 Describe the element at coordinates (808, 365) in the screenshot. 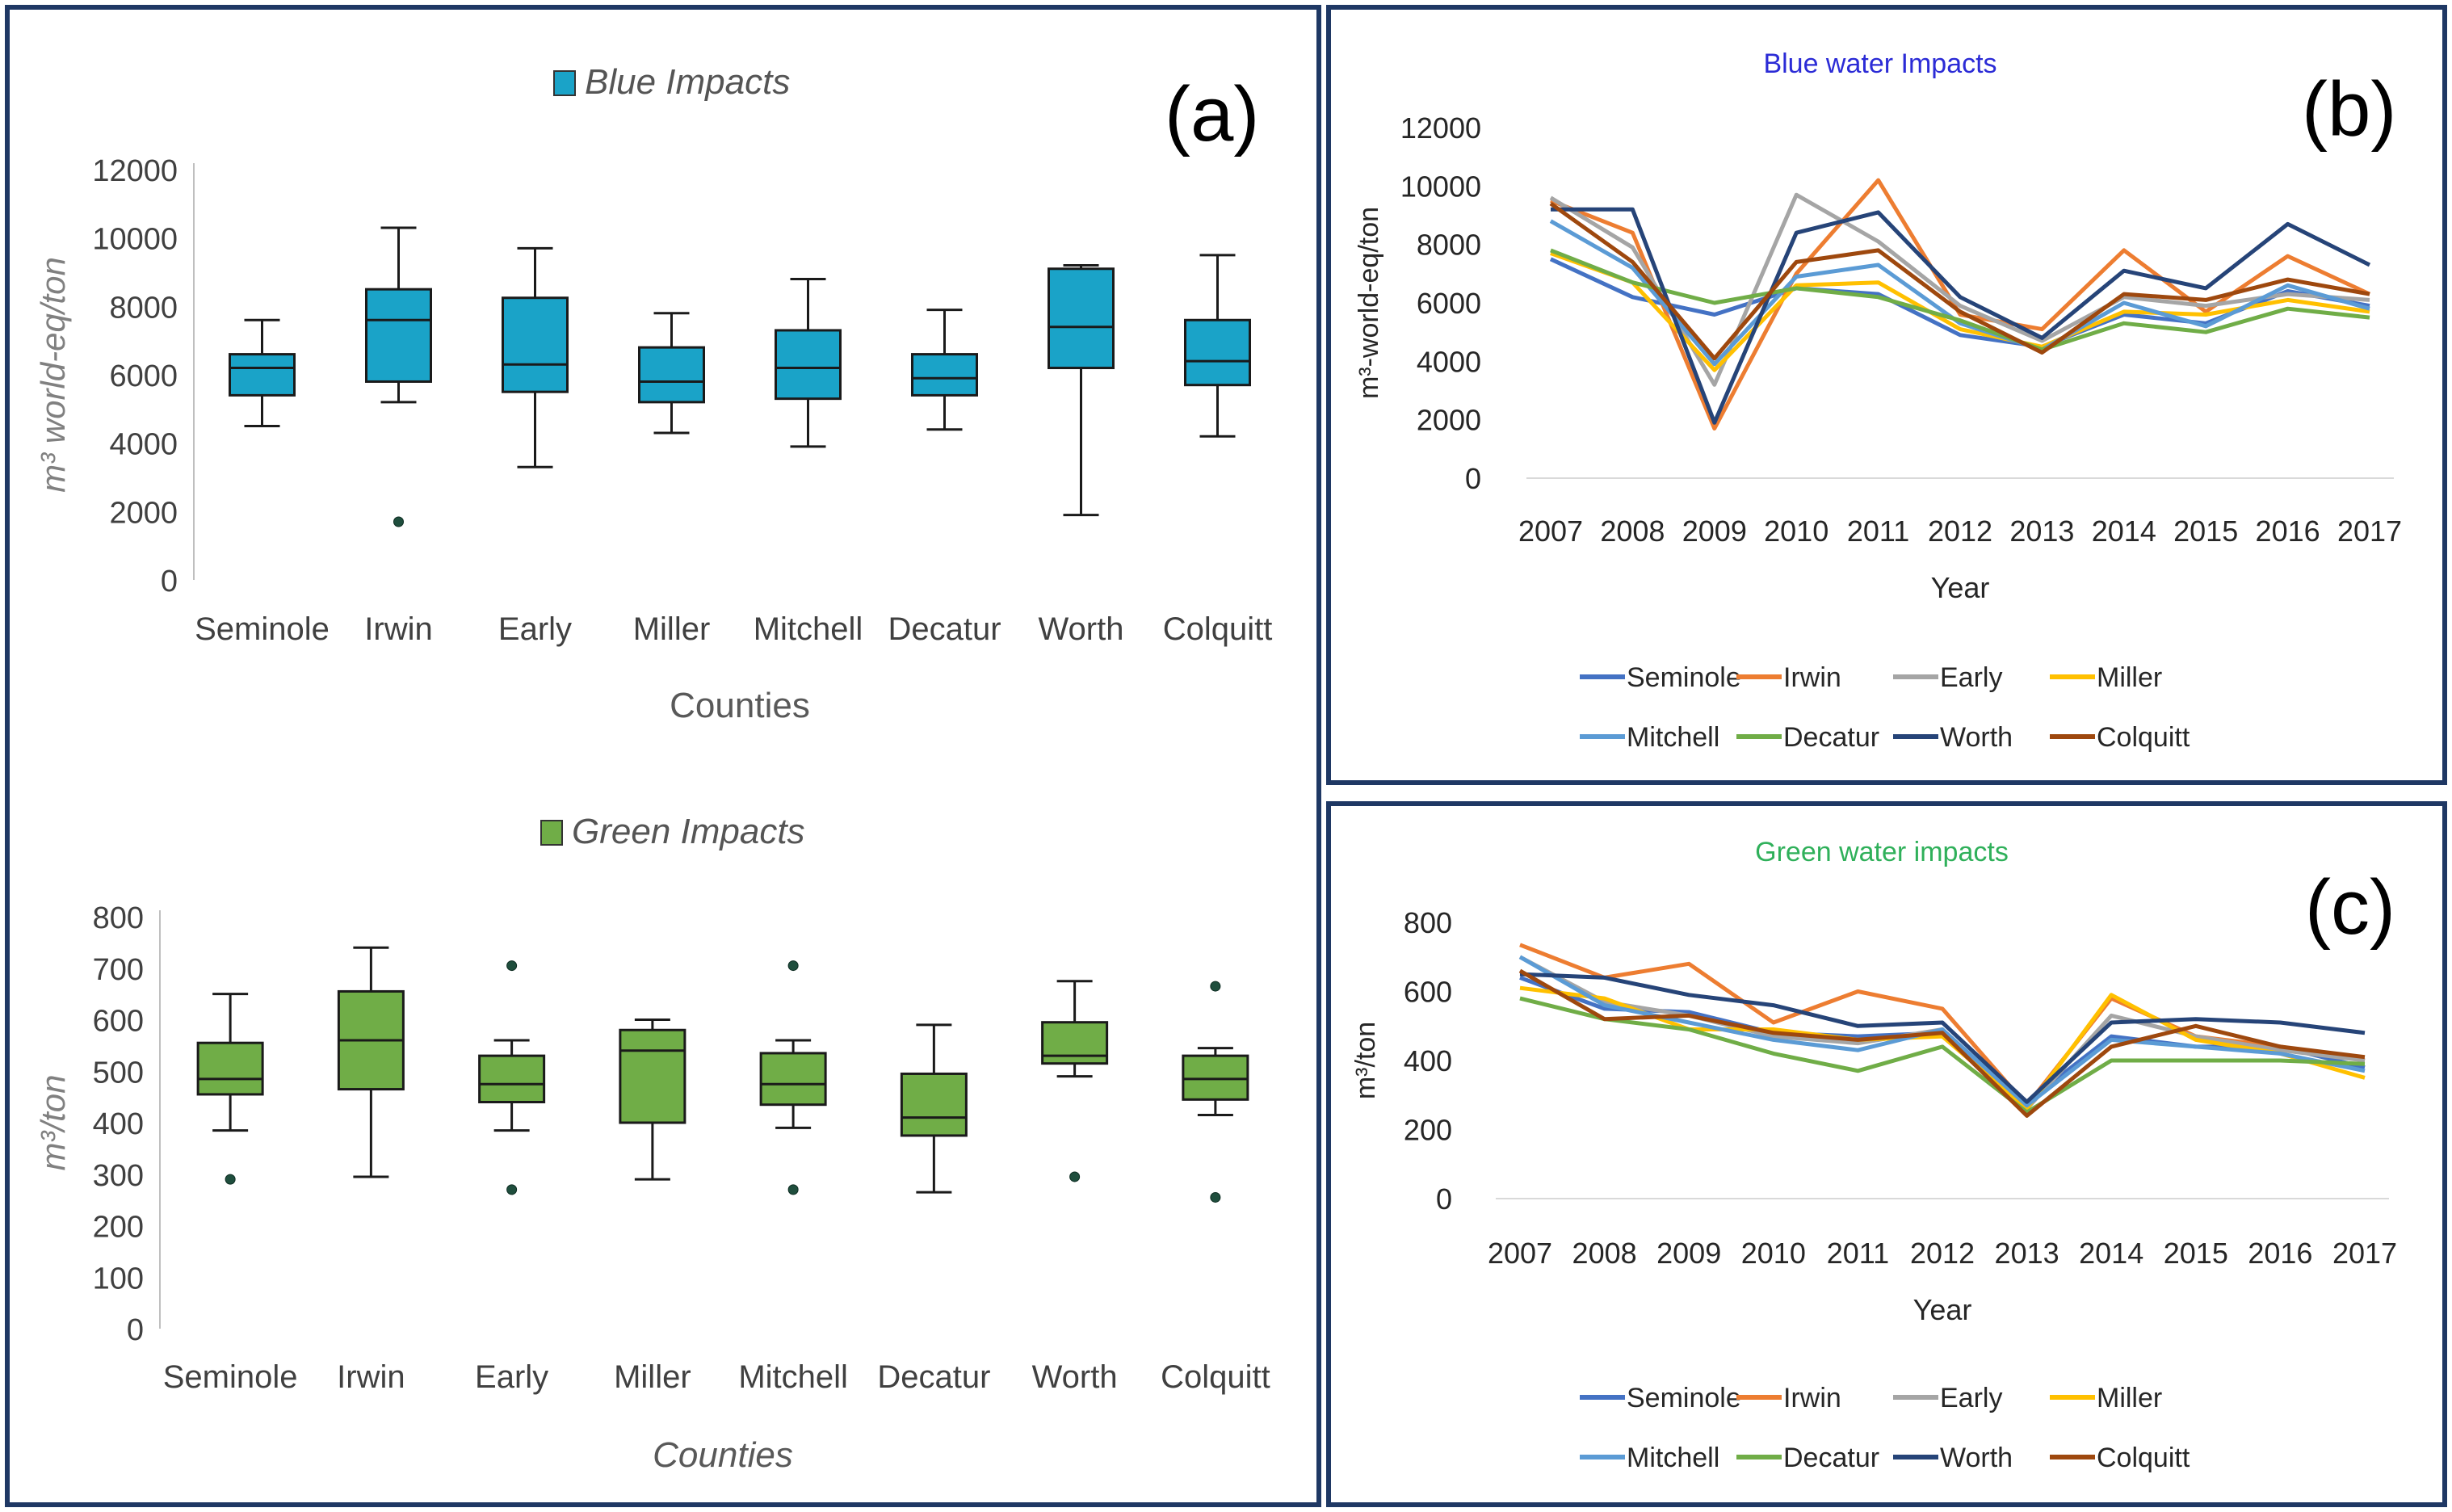

I see `box-mitchell` at that location.